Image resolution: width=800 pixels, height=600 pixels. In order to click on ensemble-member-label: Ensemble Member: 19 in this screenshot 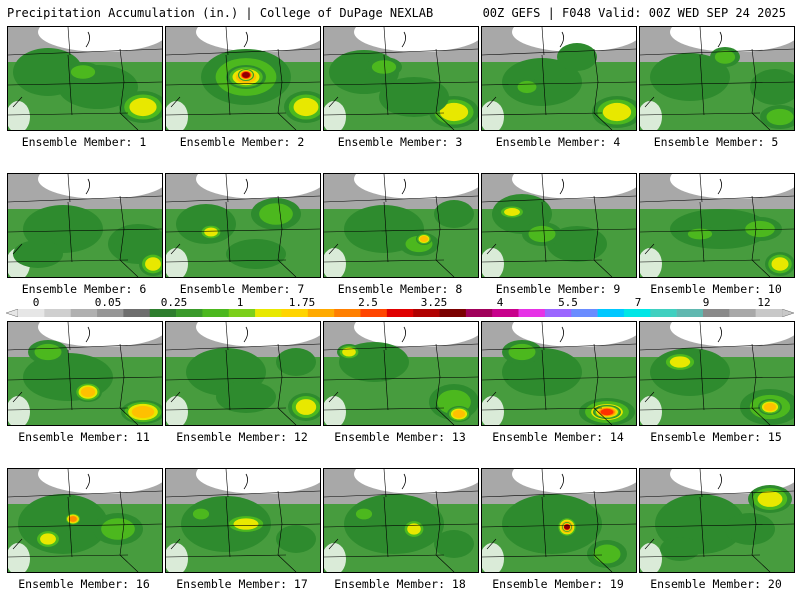, I will do `click(558, 584)`.